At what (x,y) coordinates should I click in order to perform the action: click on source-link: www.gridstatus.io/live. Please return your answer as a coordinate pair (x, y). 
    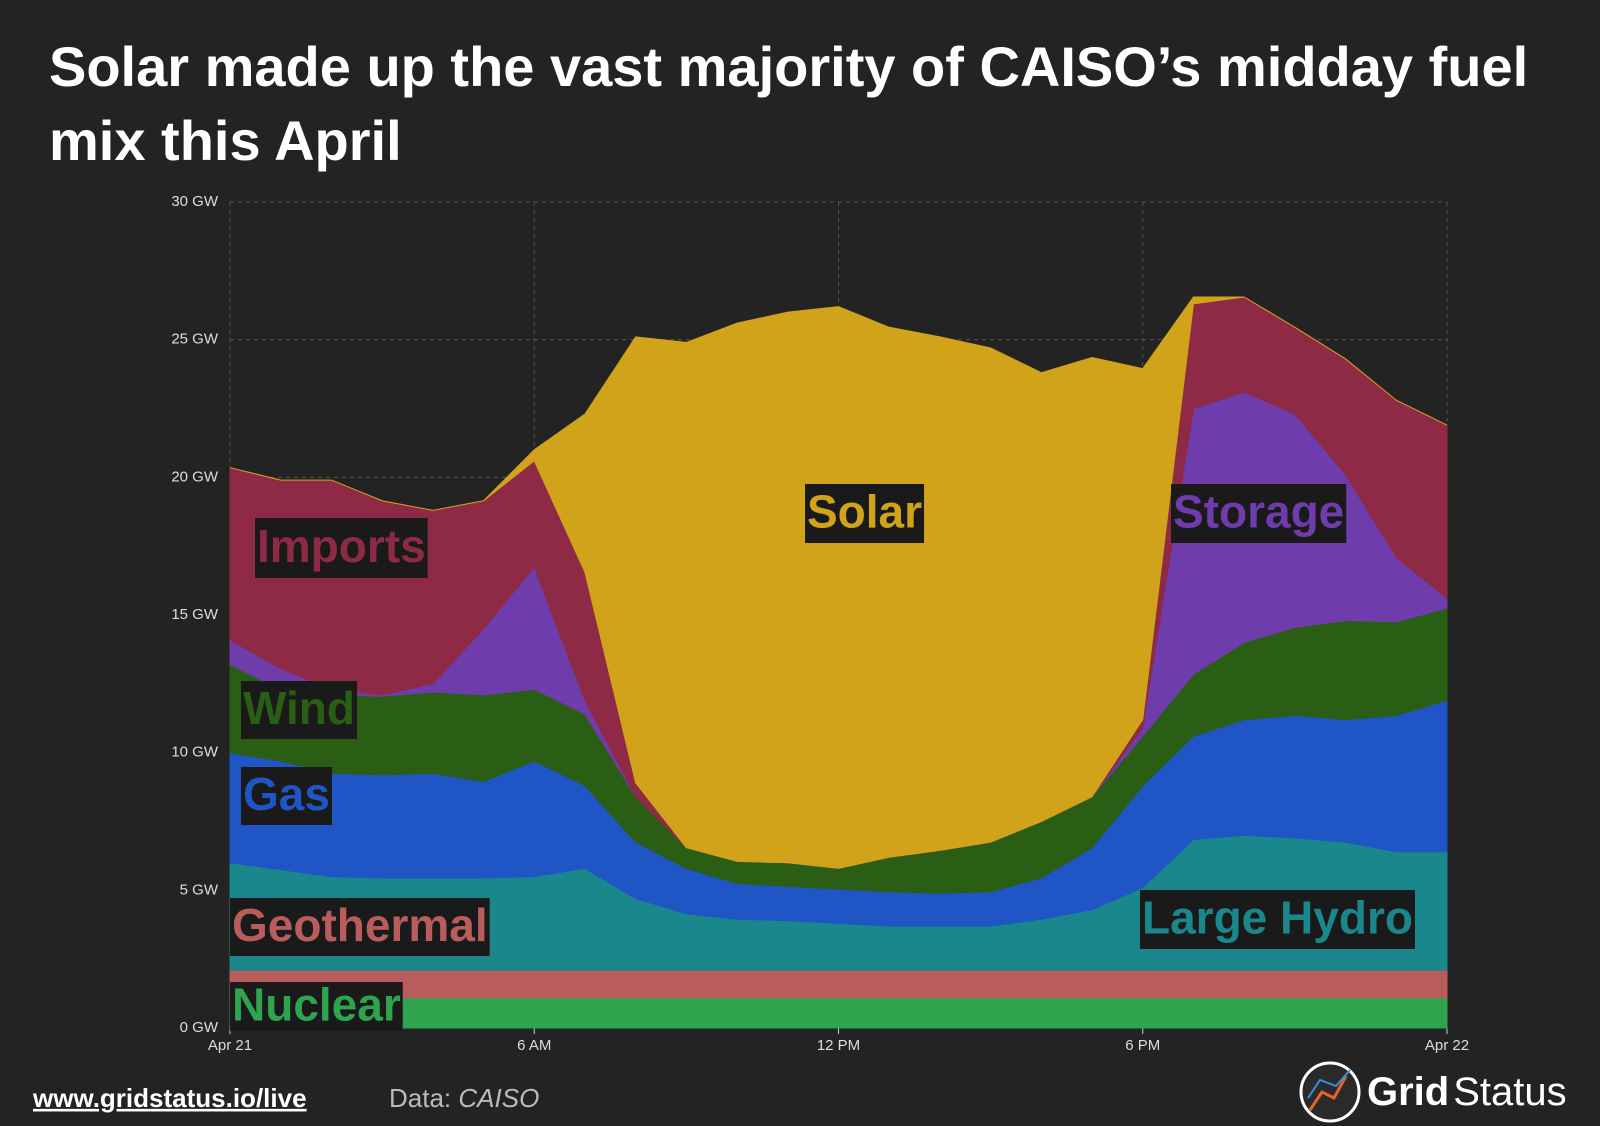
    Looking at the image, I should click on (169, 1098).